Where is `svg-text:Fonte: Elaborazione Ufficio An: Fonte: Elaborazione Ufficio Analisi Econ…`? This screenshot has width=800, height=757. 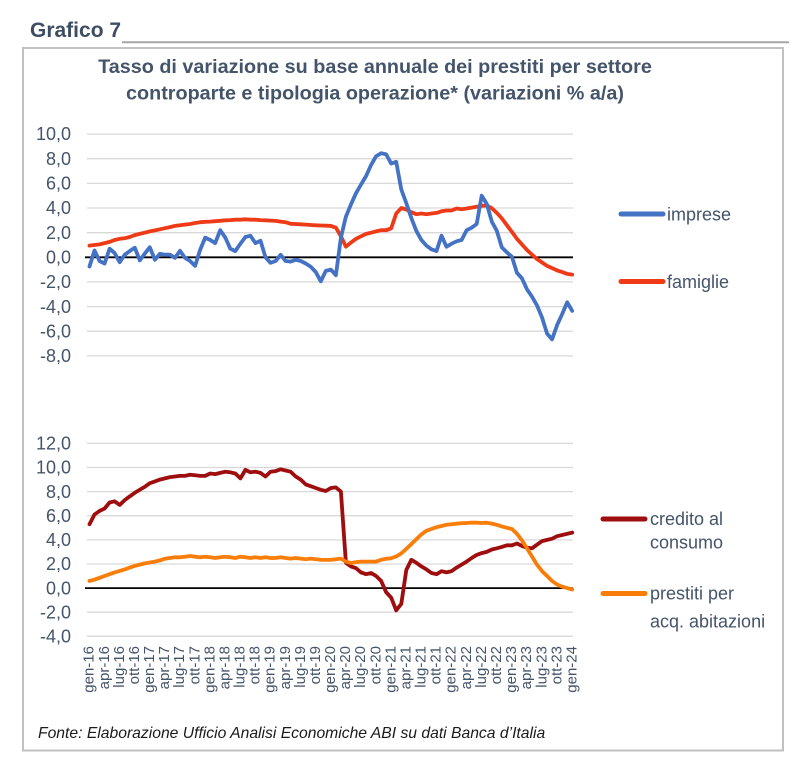 svg-text:Fonte: Elaborazione Ufficio An: Fonte: Elaborazione Ufficio Analisi Econ… is located at coordinates (291, 733).